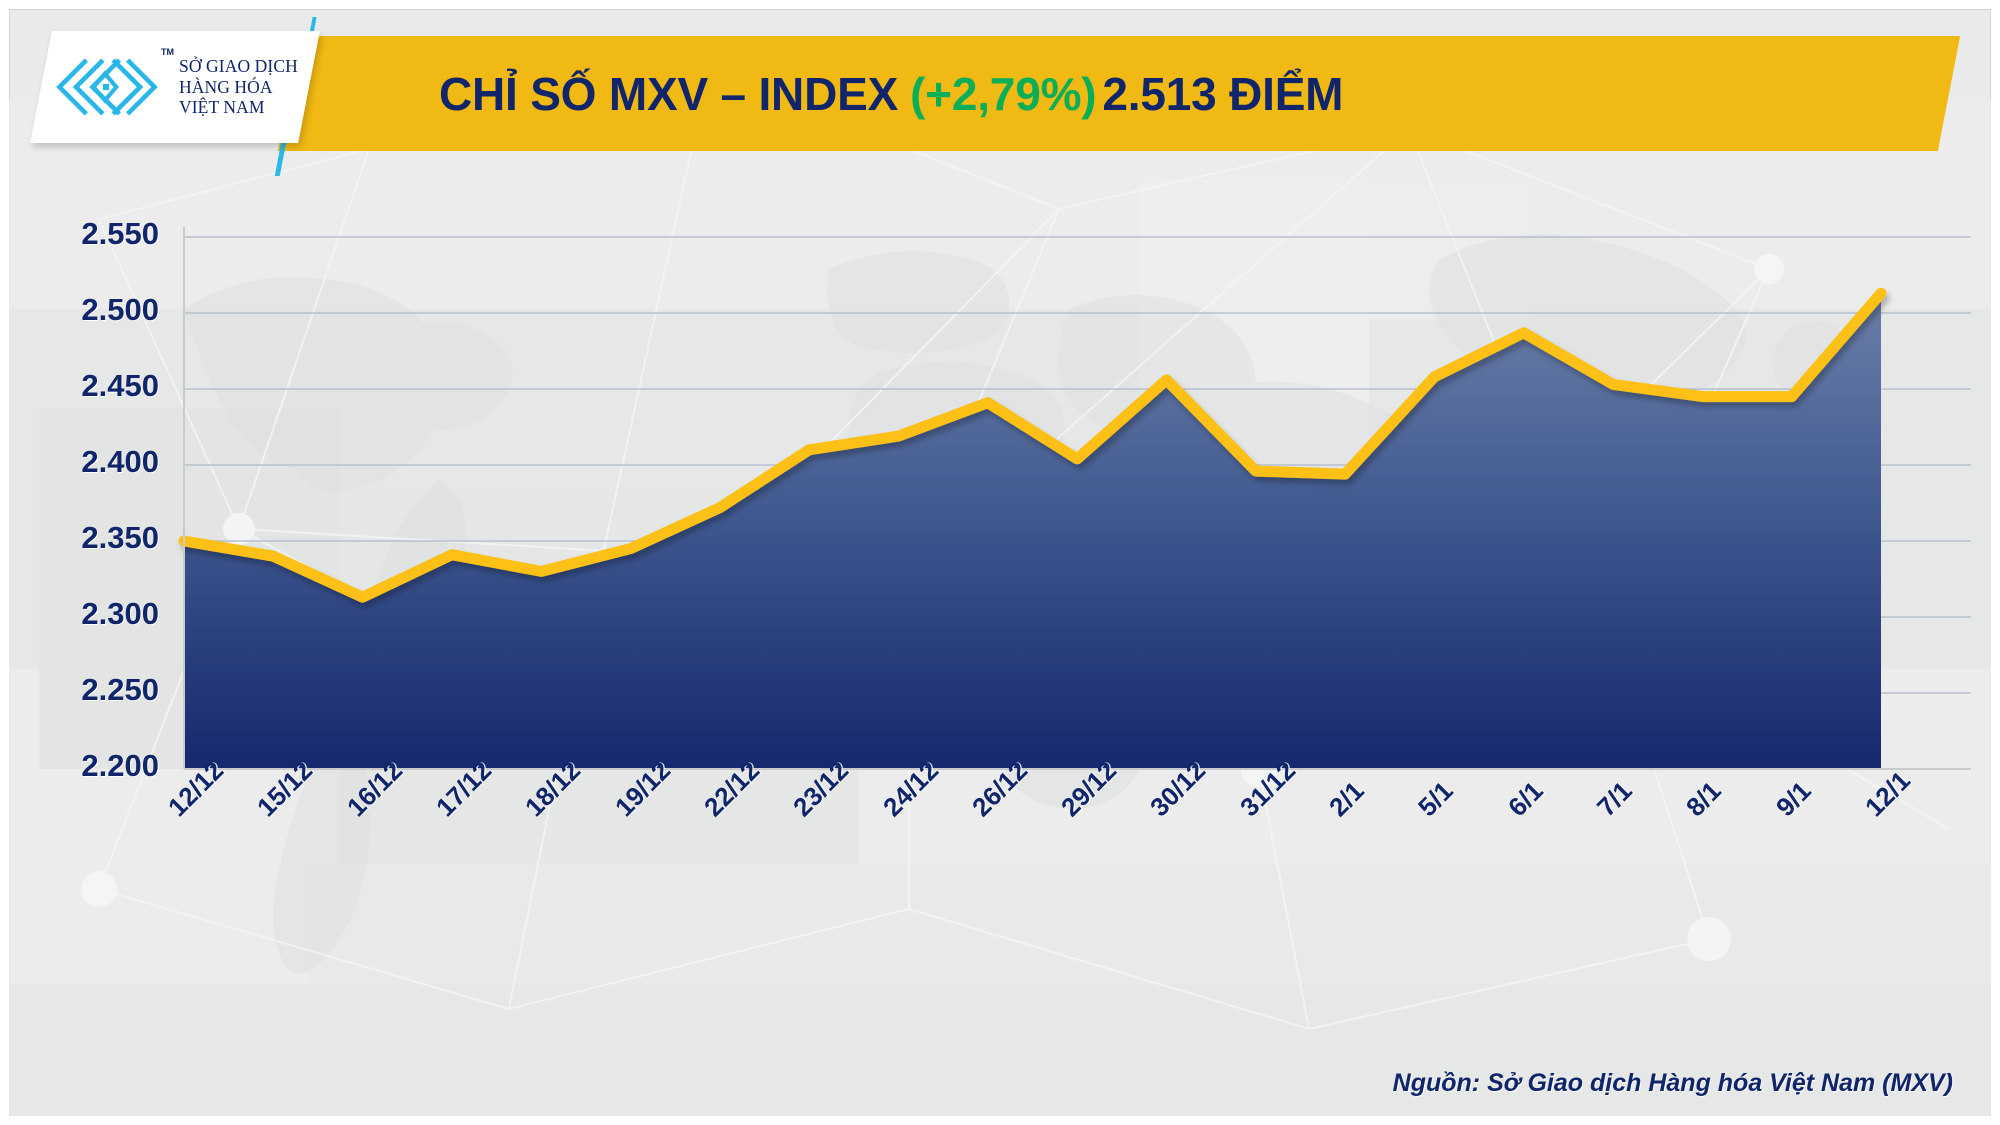 The image size is (2000, 1125). Describe the element at coordinates (1525, 799) in the screenshot. I see `x-axis-tick: 6/1` at that location.